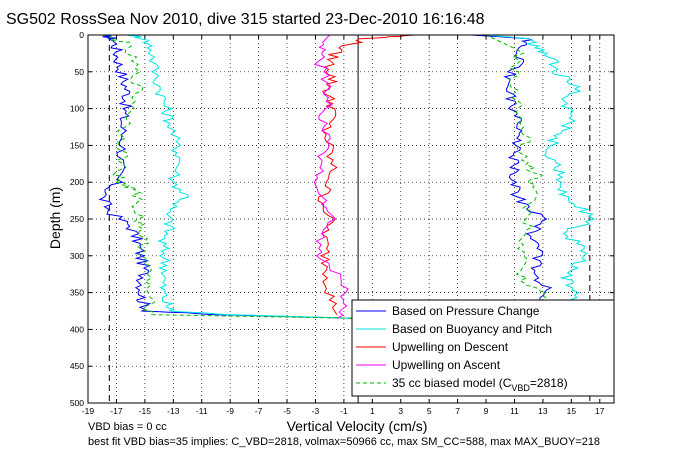 This screenshot has width=681, height=454. What do you see at coordinates (77, 182) in the screenshot?
I see `y-tick-label: 200` at bounding box center [77, 182].